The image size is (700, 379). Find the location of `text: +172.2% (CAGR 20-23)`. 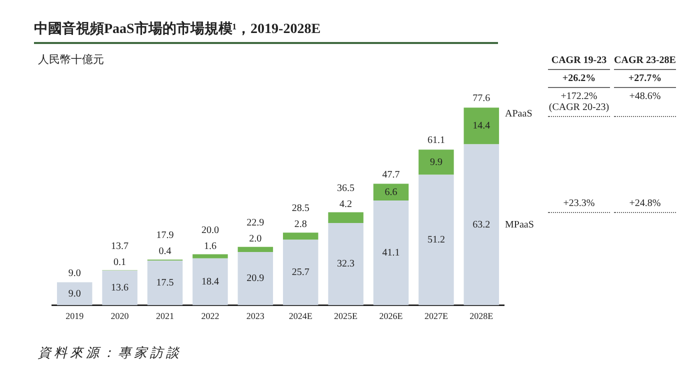

text: +172.2% (CAGR 20-23) is located at coordinates (579, 102).